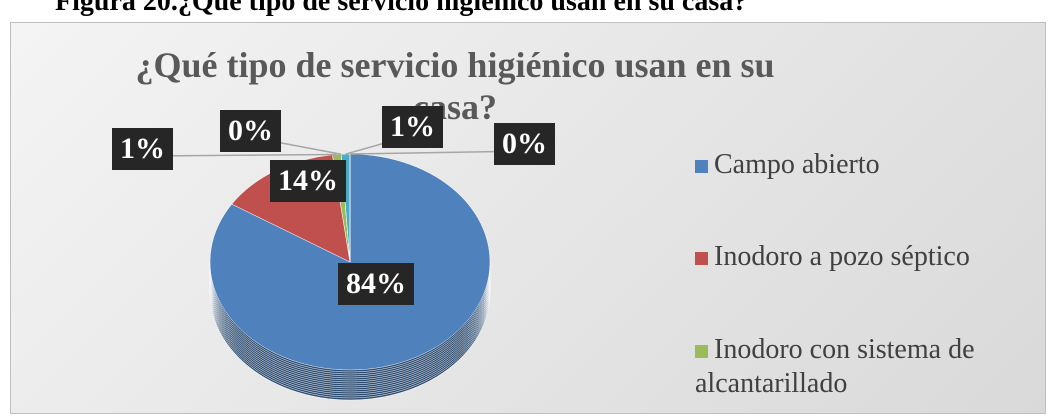 This screenshot has width=1053, height=416. I want to click on data-label: 14%, so click(308, 181).